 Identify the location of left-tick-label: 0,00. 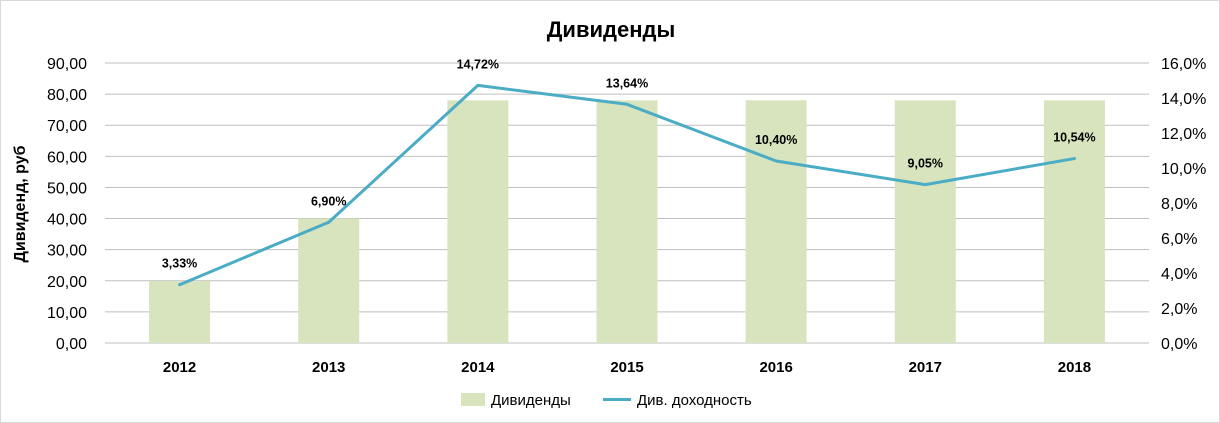
(71, 344).